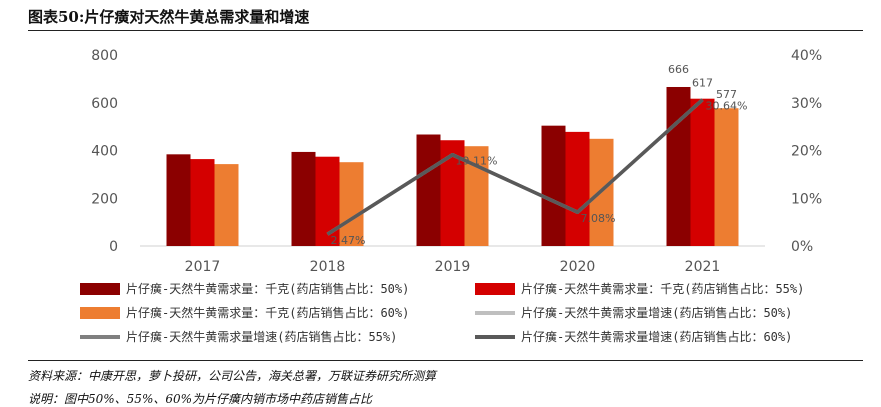  What do you see at coordinates (202, 202) in the screenshot?
I see `bar-2-2017` at bounding box center [202, 202].